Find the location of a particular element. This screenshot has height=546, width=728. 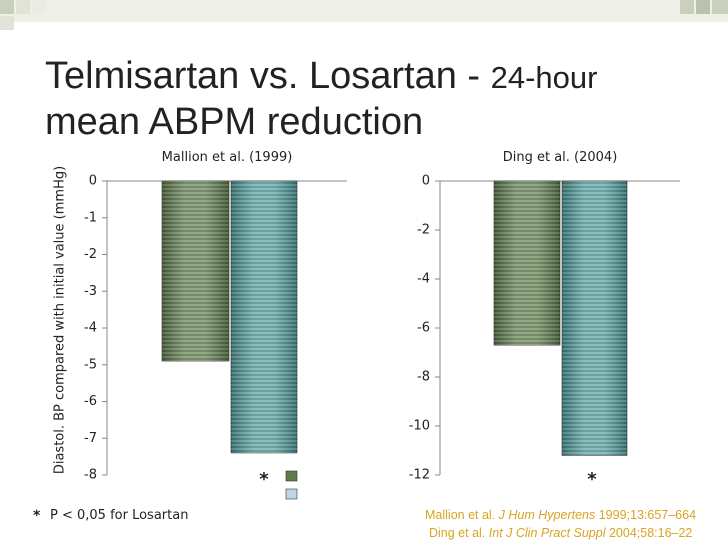

y-tick-label: -3 is located at coordinates (90, 291).